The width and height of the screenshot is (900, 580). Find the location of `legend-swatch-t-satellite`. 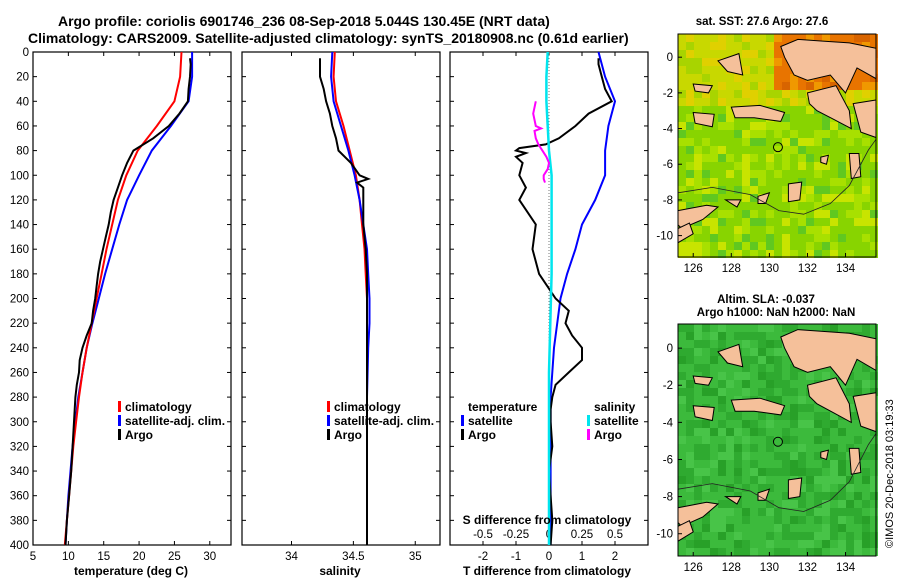

legend-swatch-t-satellite is located at coordinates (462, 420).